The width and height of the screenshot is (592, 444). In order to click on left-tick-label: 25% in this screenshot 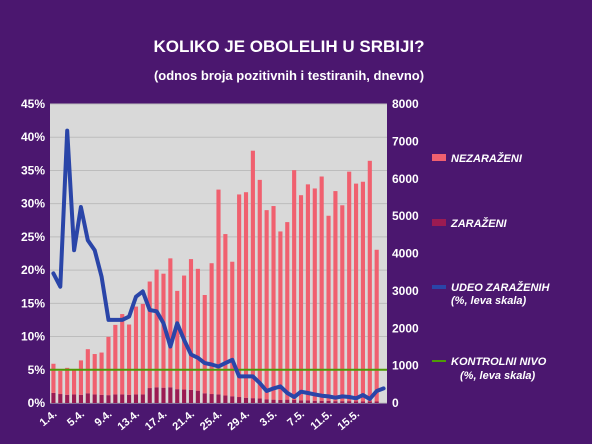, I will do `click(33, 237)`.